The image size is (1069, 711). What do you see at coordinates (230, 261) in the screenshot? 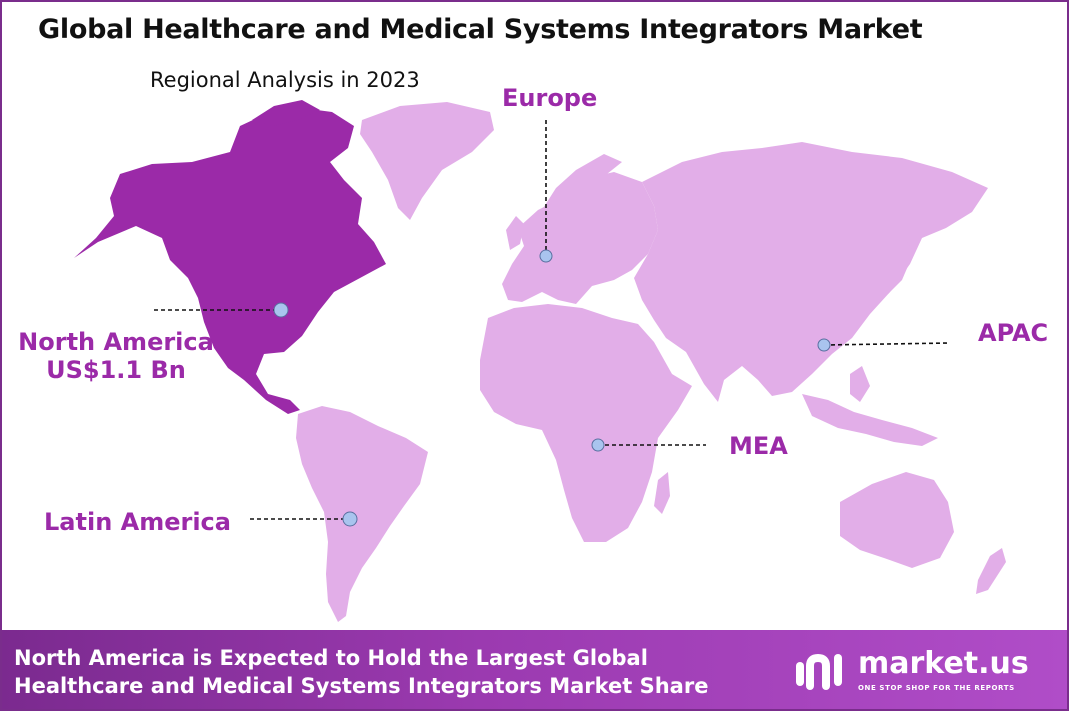
I see `north-america-shape` at bounding box center [230, 261].